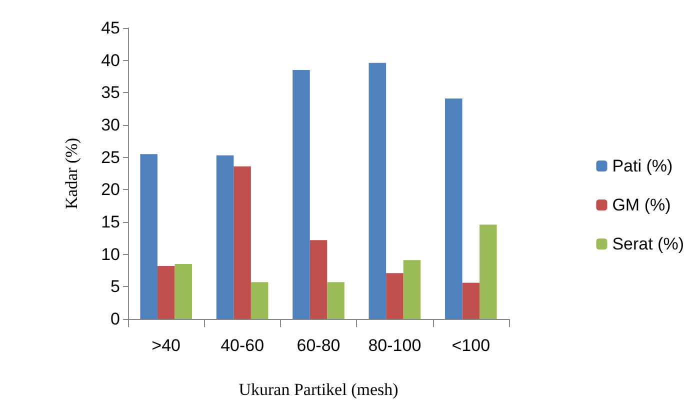 The image size is (699, 410). What do you see at coordinates (71, 174) in the screenshot?
I see `y-axis-title: Kadar (%)` at bounding box center [71, 174].